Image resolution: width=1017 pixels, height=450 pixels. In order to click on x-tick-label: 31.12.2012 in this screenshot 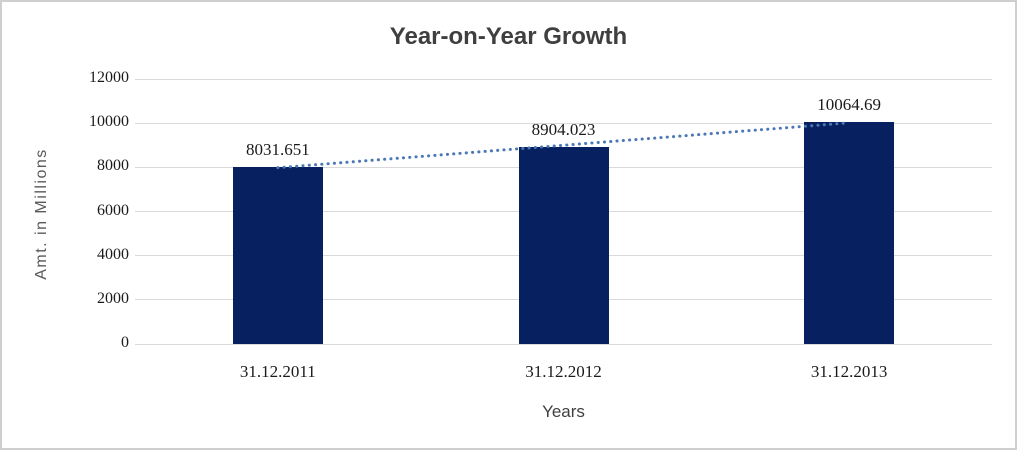, I will do `click(563, 371)`.